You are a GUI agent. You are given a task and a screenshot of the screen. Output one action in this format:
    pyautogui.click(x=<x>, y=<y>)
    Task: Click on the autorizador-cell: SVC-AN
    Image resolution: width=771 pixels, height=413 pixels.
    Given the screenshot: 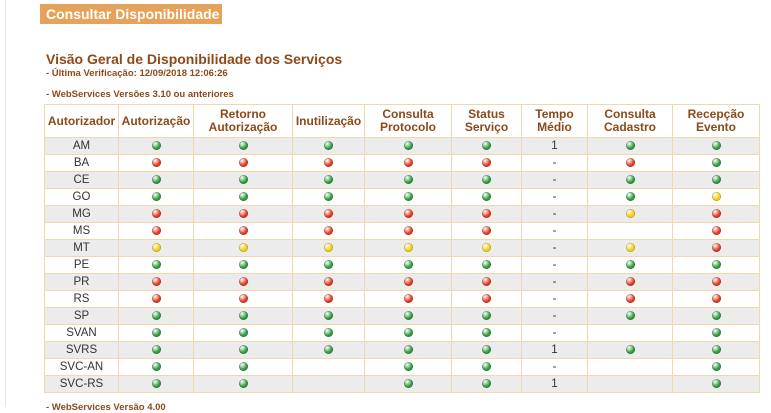 What is the action you would take?
    pyautogui.click(x=81, y=367)
    